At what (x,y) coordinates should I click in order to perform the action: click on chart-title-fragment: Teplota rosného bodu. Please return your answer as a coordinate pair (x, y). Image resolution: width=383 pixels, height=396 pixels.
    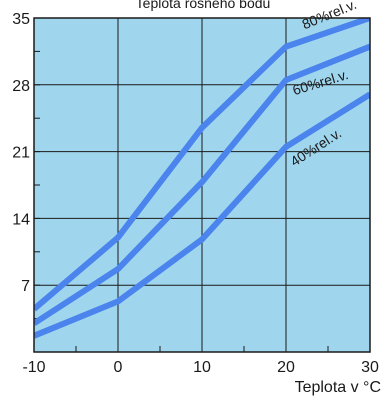
    Looking at the image, I should click on (203, 5).